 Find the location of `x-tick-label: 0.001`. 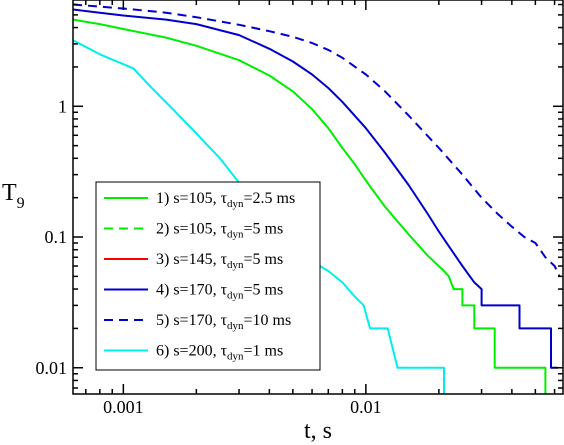

x-tick-label: 0.001 is located at coordinates (123, 407).